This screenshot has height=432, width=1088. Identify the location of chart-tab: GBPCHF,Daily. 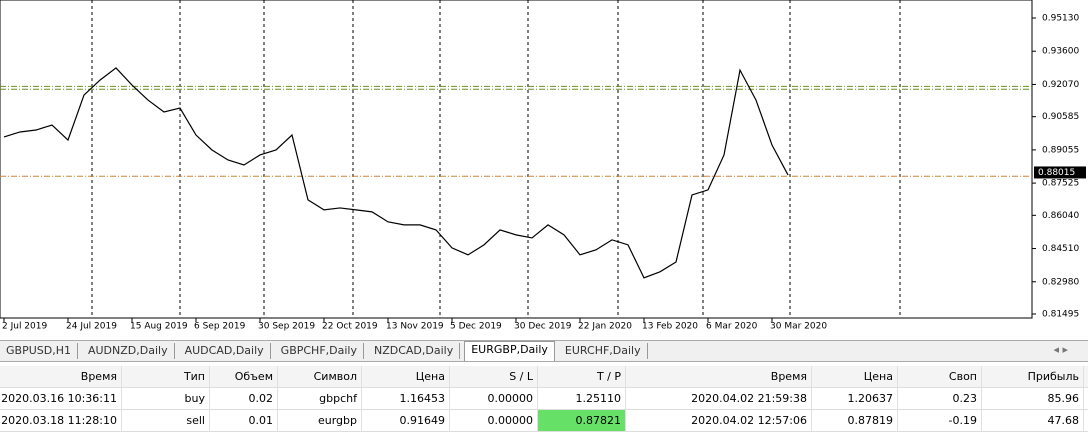
(319, 351).